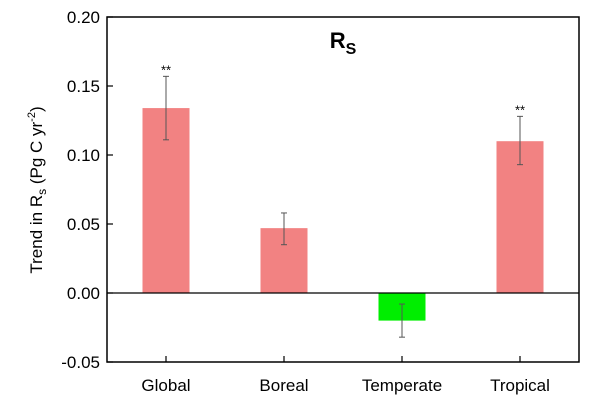 Image resolution: width=600 pixels, height=416 pixels. What do you see at coordinates (83, 224) in the screenshot?
I see `y-tick-label: 0.05` at bounding box center [83, 224].